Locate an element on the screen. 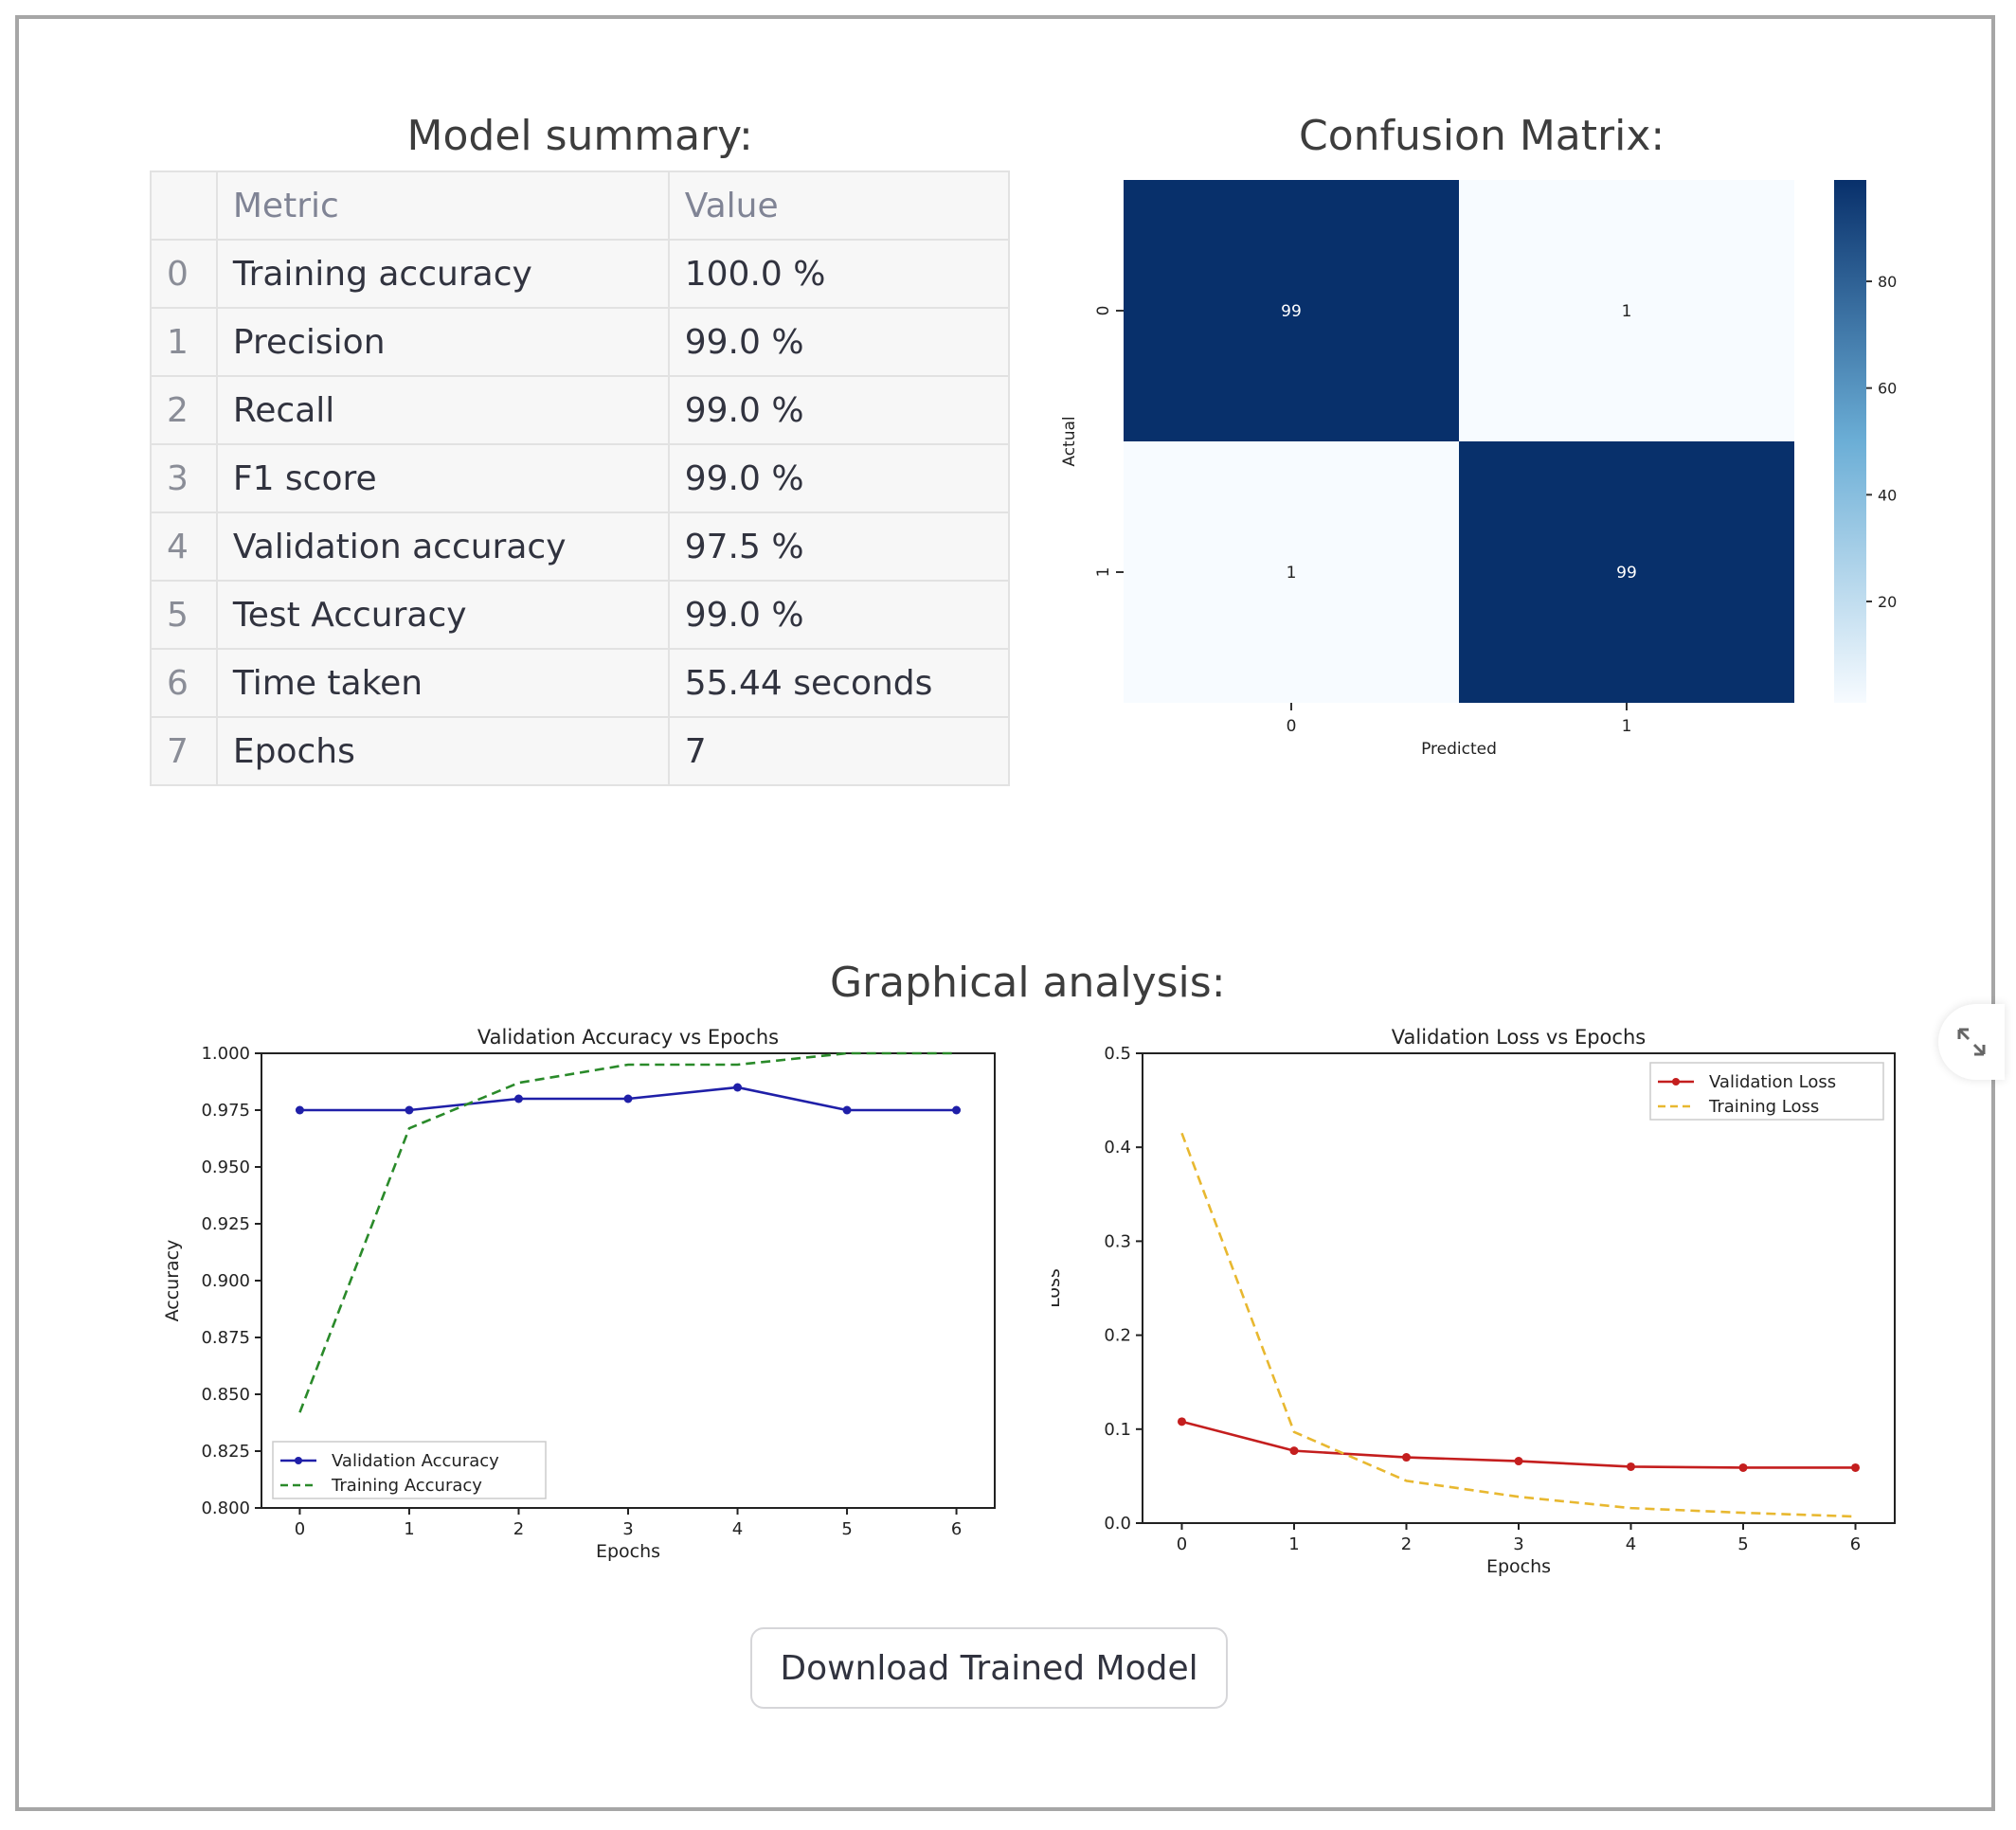  legend-box is located at coordinates (409, 1470).